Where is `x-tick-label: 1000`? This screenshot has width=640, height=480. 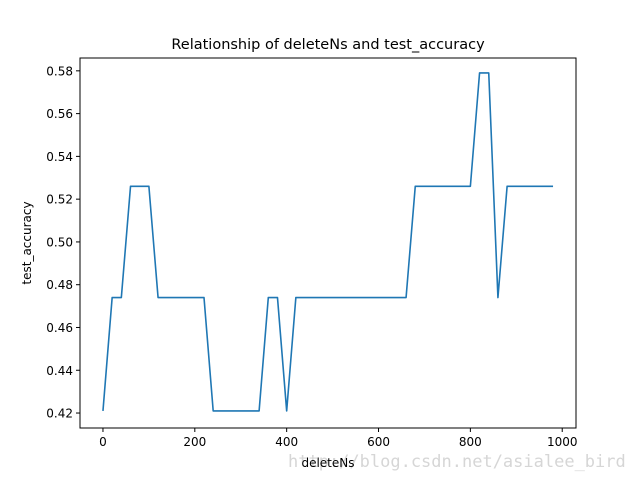 x-tick-label: 1000 is located at coordinates (562, 442).